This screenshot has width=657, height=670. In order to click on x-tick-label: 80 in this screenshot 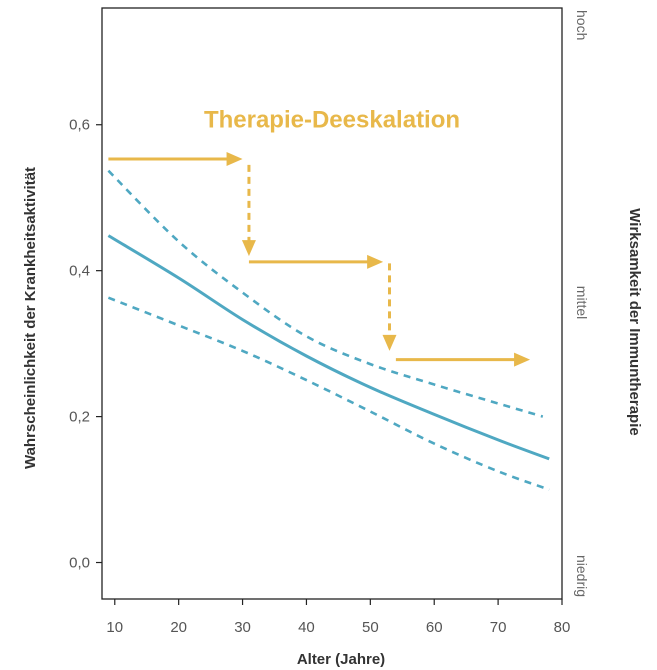, I will do `click(562, 627)`.